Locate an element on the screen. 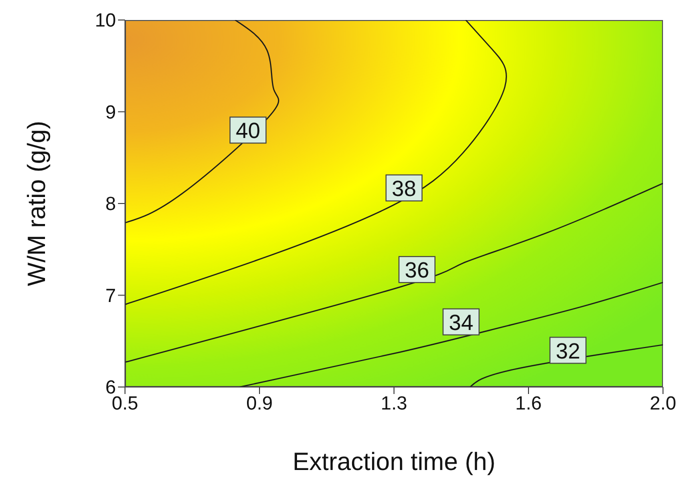  annotation: 34 is located at coordinates (461, 322).